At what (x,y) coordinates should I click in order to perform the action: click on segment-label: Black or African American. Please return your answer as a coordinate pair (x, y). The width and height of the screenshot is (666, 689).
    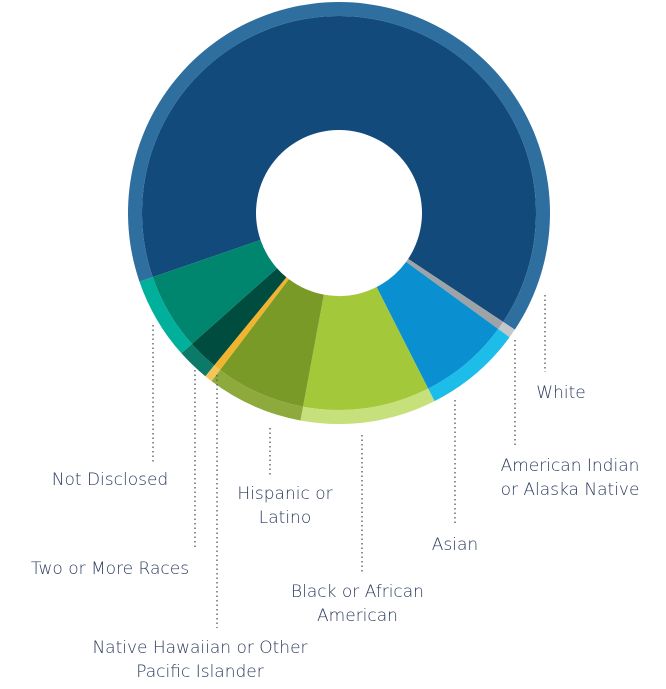
    Looking at the image, I should click on (357, 604).